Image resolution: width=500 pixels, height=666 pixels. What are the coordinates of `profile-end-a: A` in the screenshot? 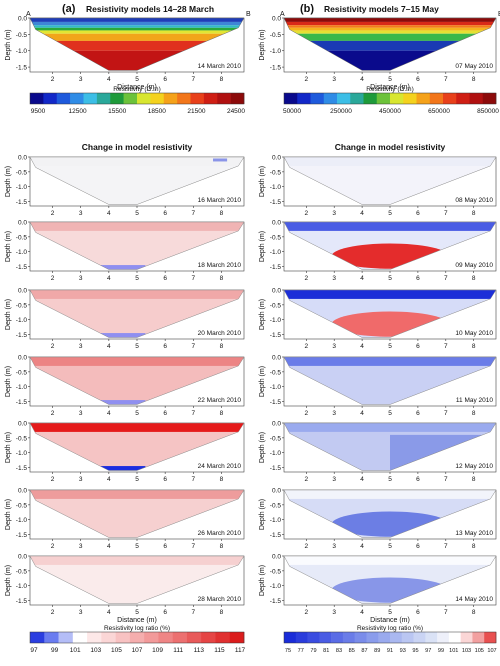 It's located at (28, 14).